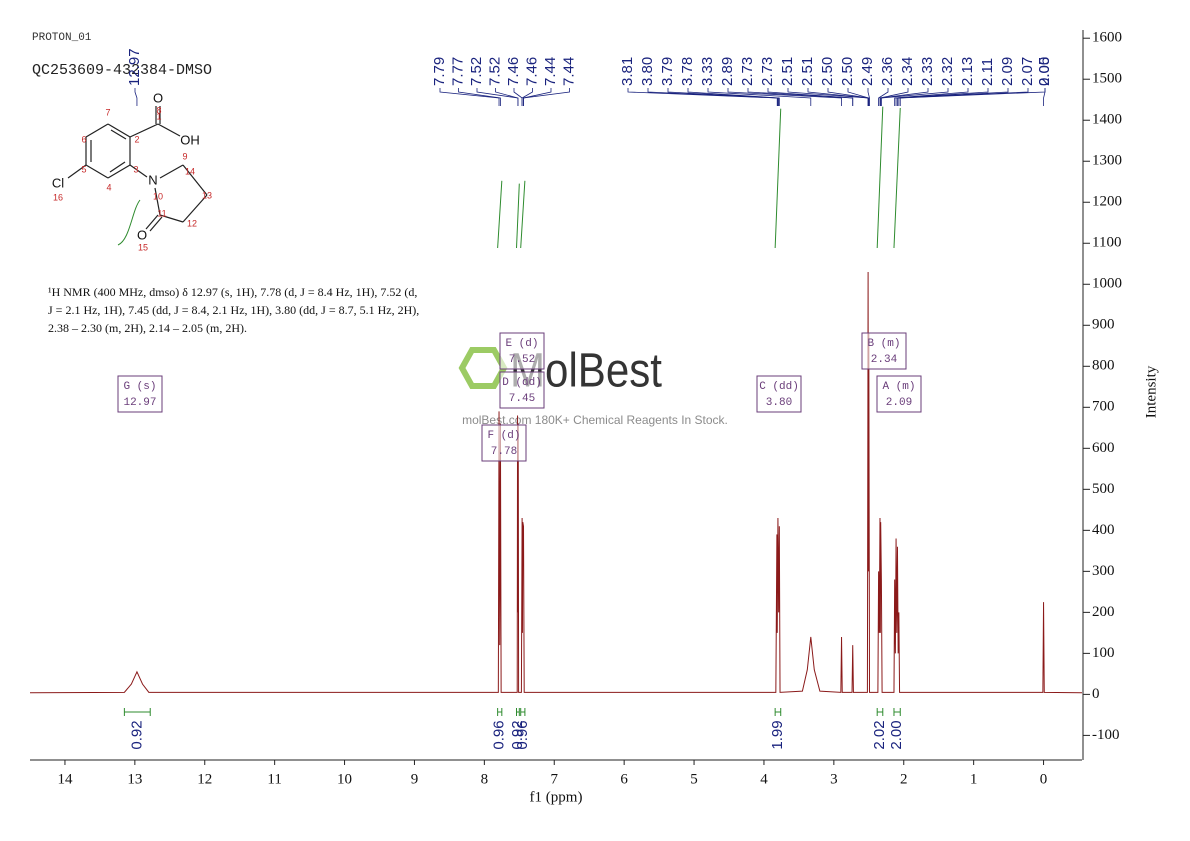  I want to click on atom-label: Cl, so click(58, 182).